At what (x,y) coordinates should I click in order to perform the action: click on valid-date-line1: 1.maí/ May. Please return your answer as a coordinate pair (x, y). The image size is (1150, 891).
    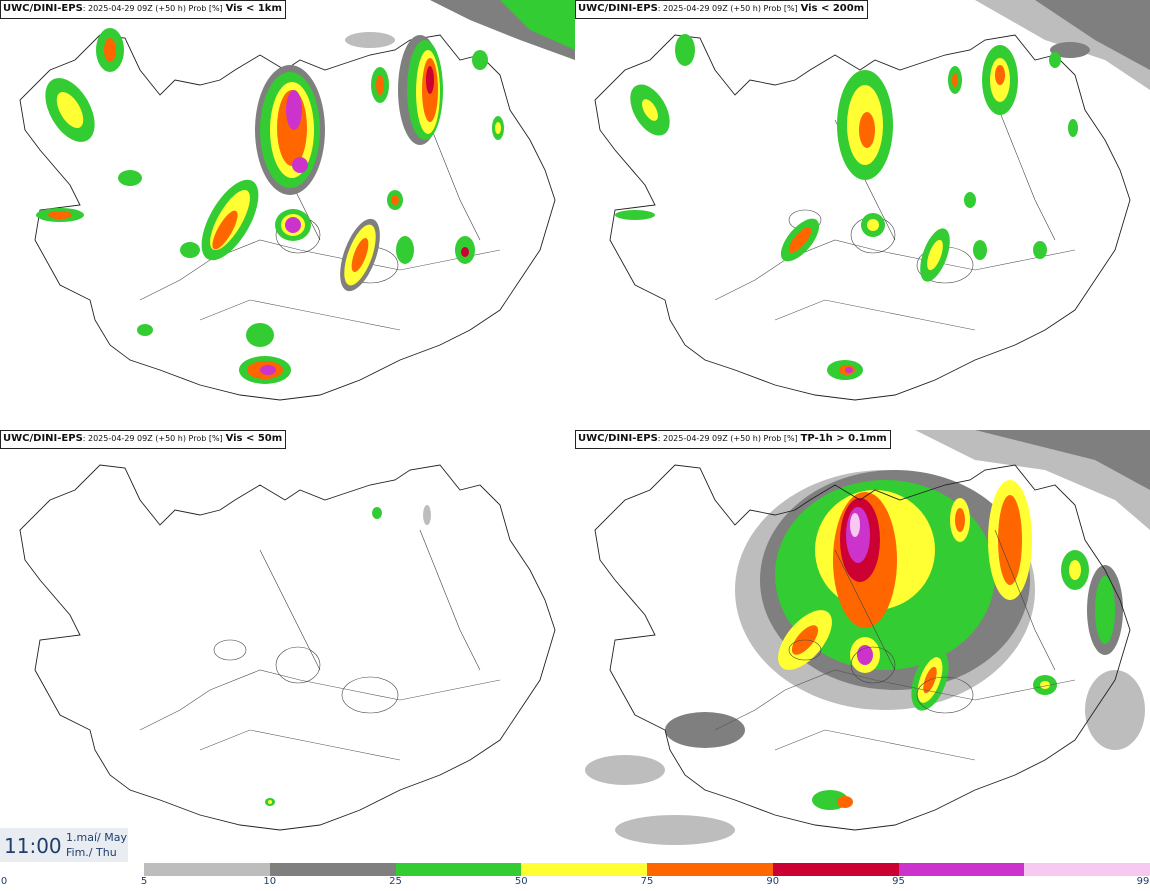
    Looking at the image, I should click on (96, 837).